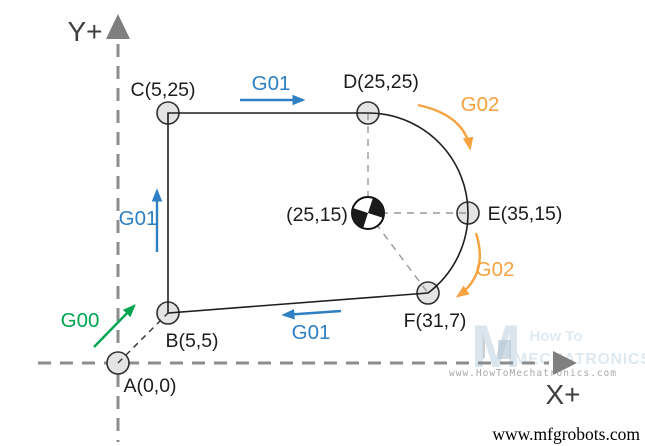  I want to click on x-axis-arrow-icon, so click(565, 363).